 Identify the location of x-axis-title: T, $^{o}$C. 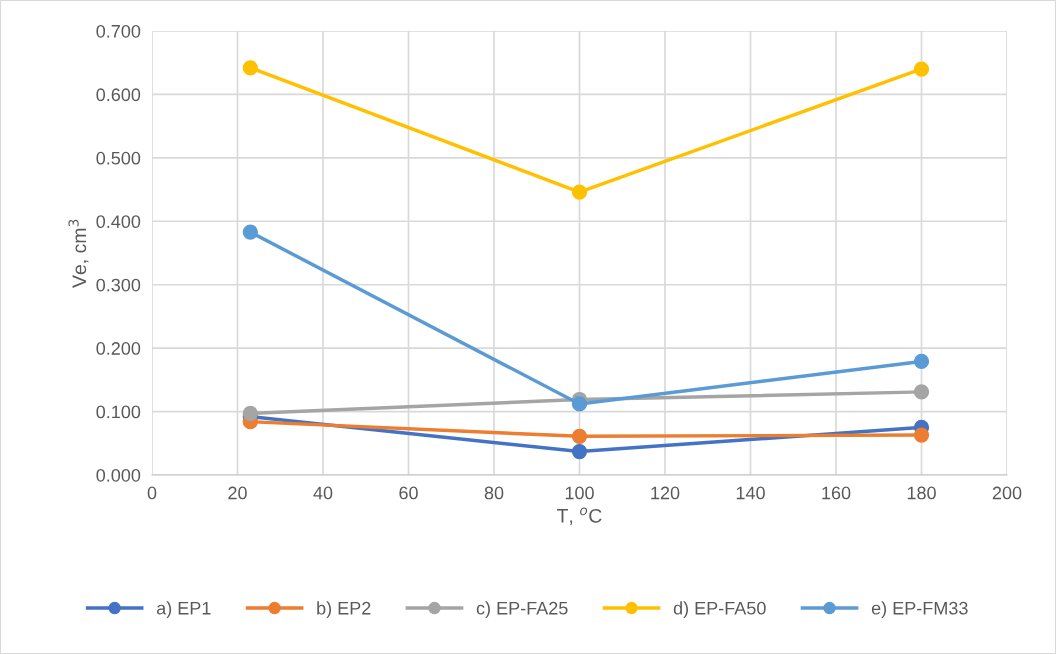
(579, 516).